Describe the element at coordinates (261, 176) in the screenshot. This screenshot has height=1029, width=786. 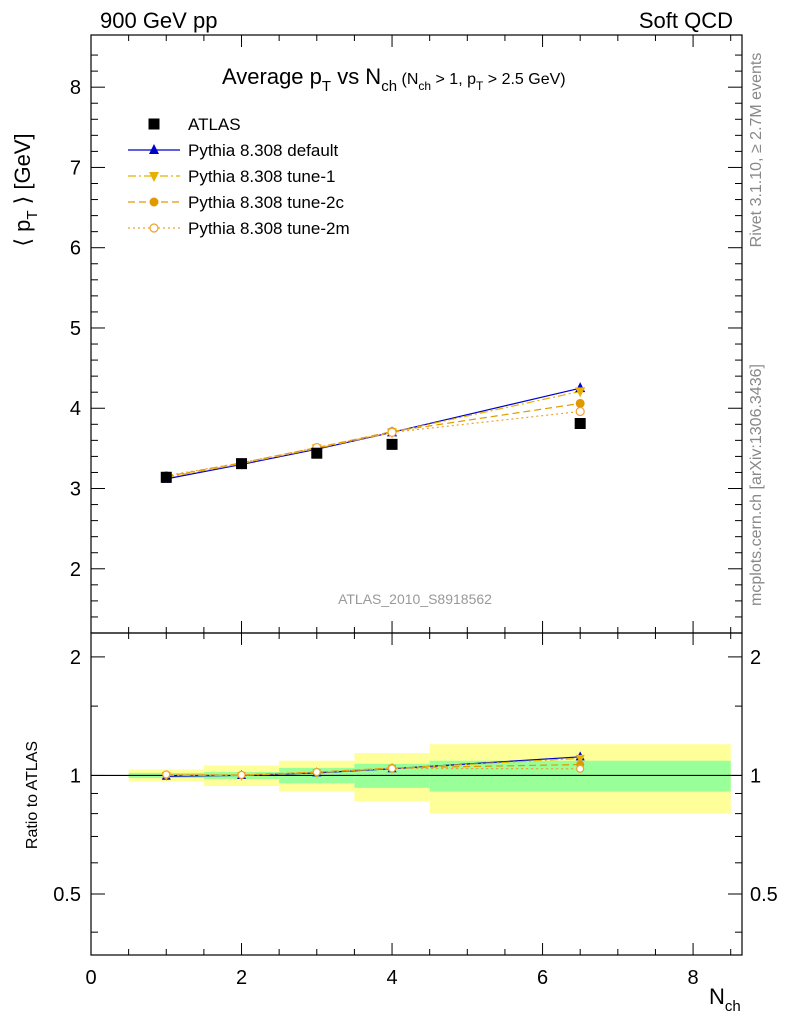
I see `legend-label: Pythia 8.308 tune-1` at that location.